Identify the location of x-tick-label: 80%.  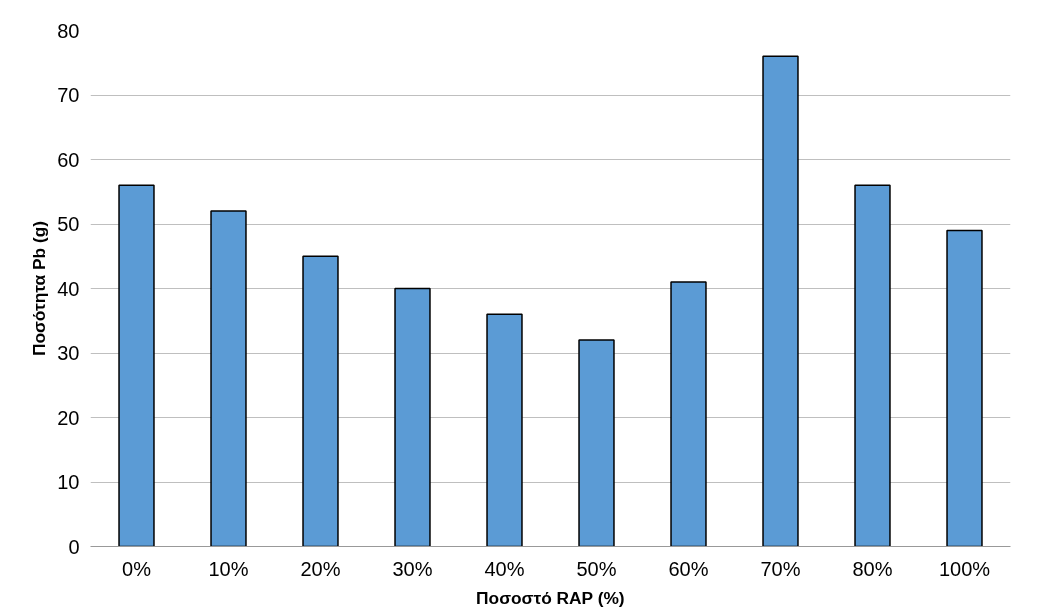
(872, 568).